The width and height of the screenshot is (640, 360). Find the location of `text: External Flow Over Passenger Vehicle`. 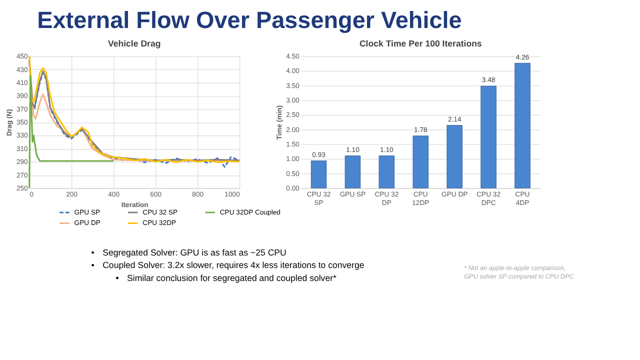

text: External Flow Over Passenger Vehicle is located at coordinates (249, 19).